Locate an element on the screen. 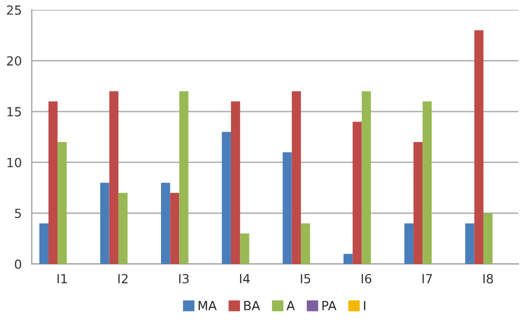  x-tick-label: I7 is located at coordinates (427, 279).